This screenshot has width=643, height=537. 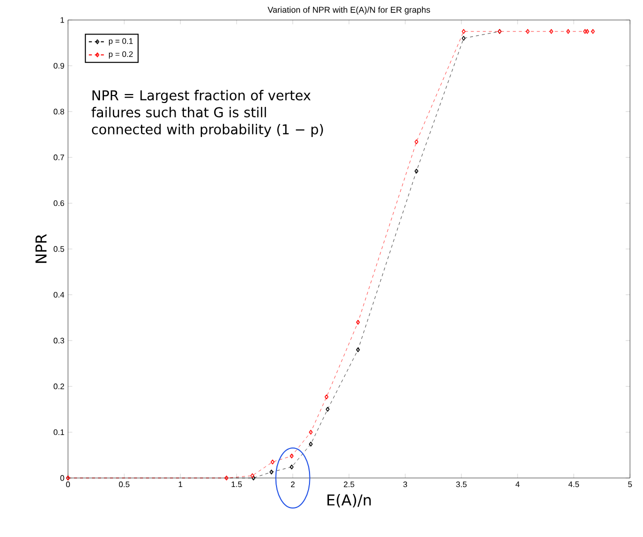 I want to click on x-axis-title: E(A)/n, so click(x=349, y=501).